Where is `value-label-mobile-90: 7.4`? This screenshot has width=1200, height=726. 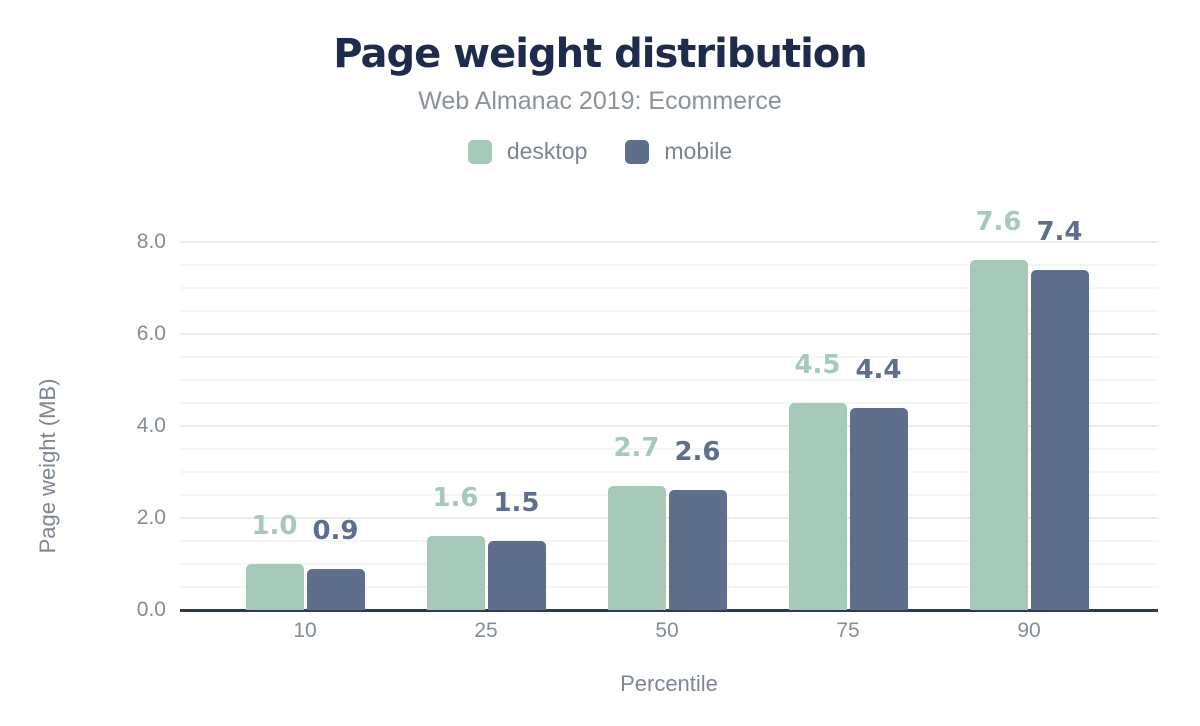 value-label-mobile-90: 7.4 is located at coordinates (1059, 231).